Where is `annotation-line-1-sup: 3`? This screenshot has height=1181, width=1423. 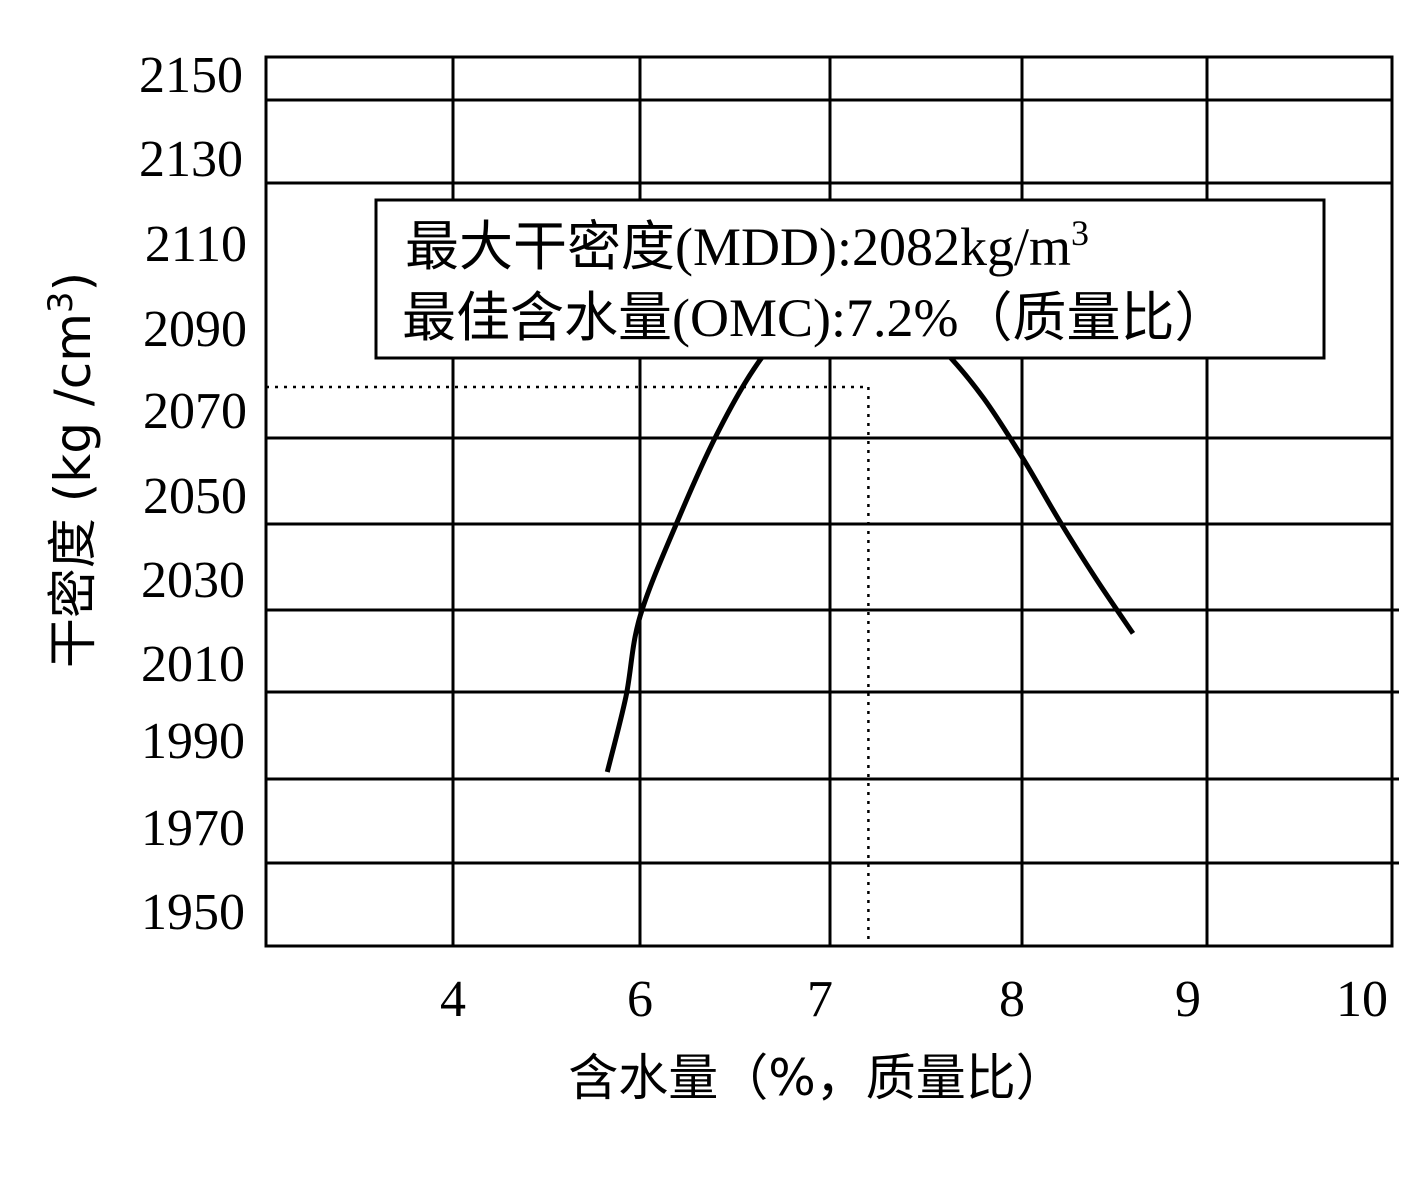
annotation-line-1-sup: 3 is located at coordinates (1080, 233).